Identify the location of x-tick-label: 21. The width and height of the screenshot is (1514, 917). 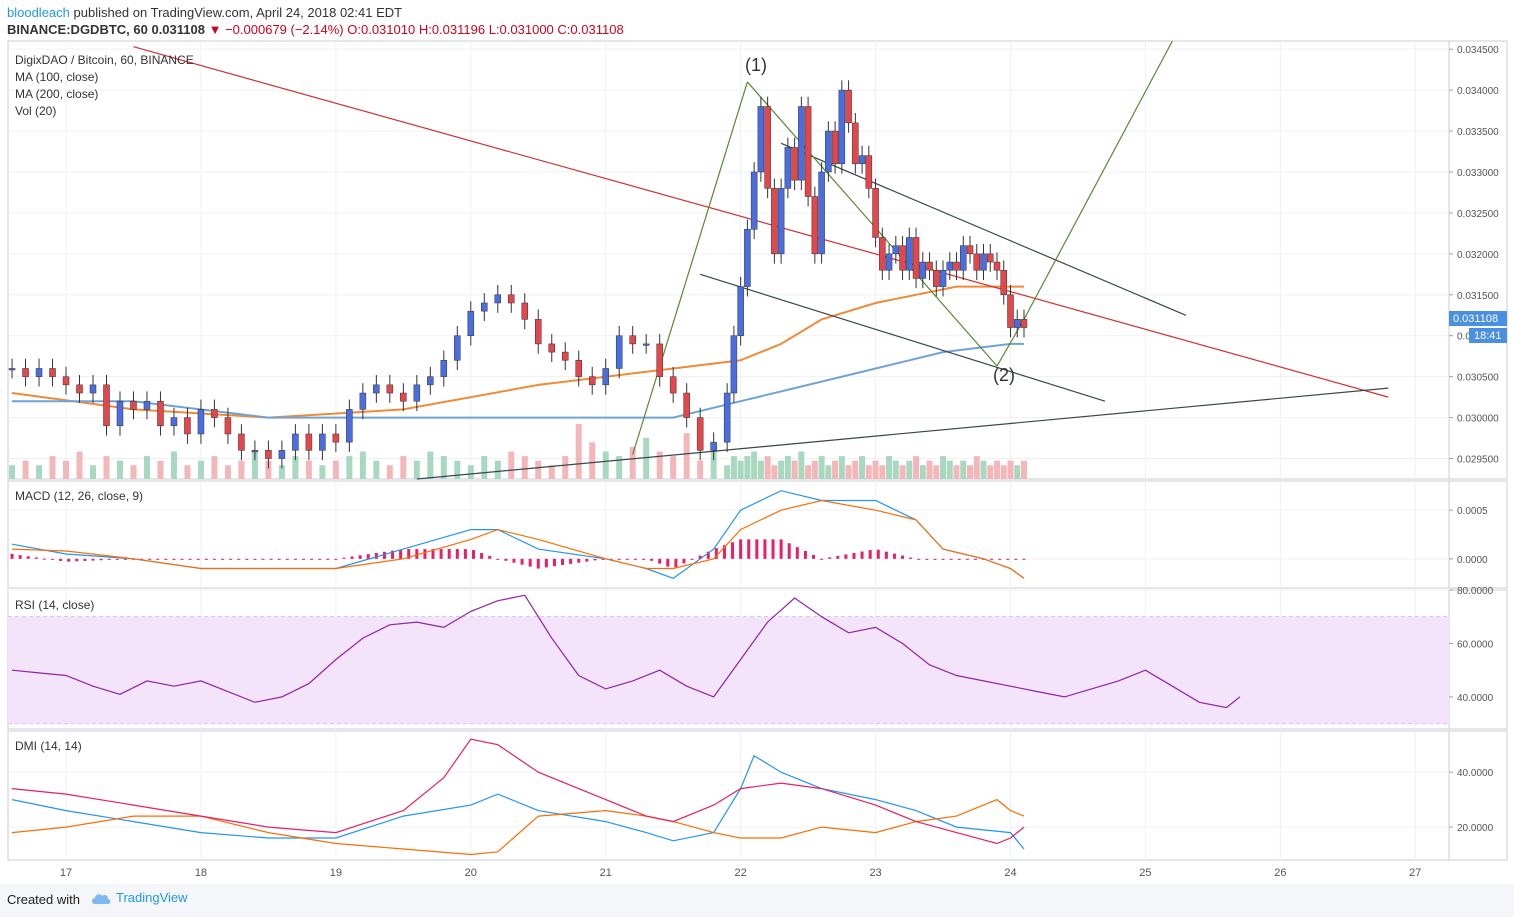
(606, 873).